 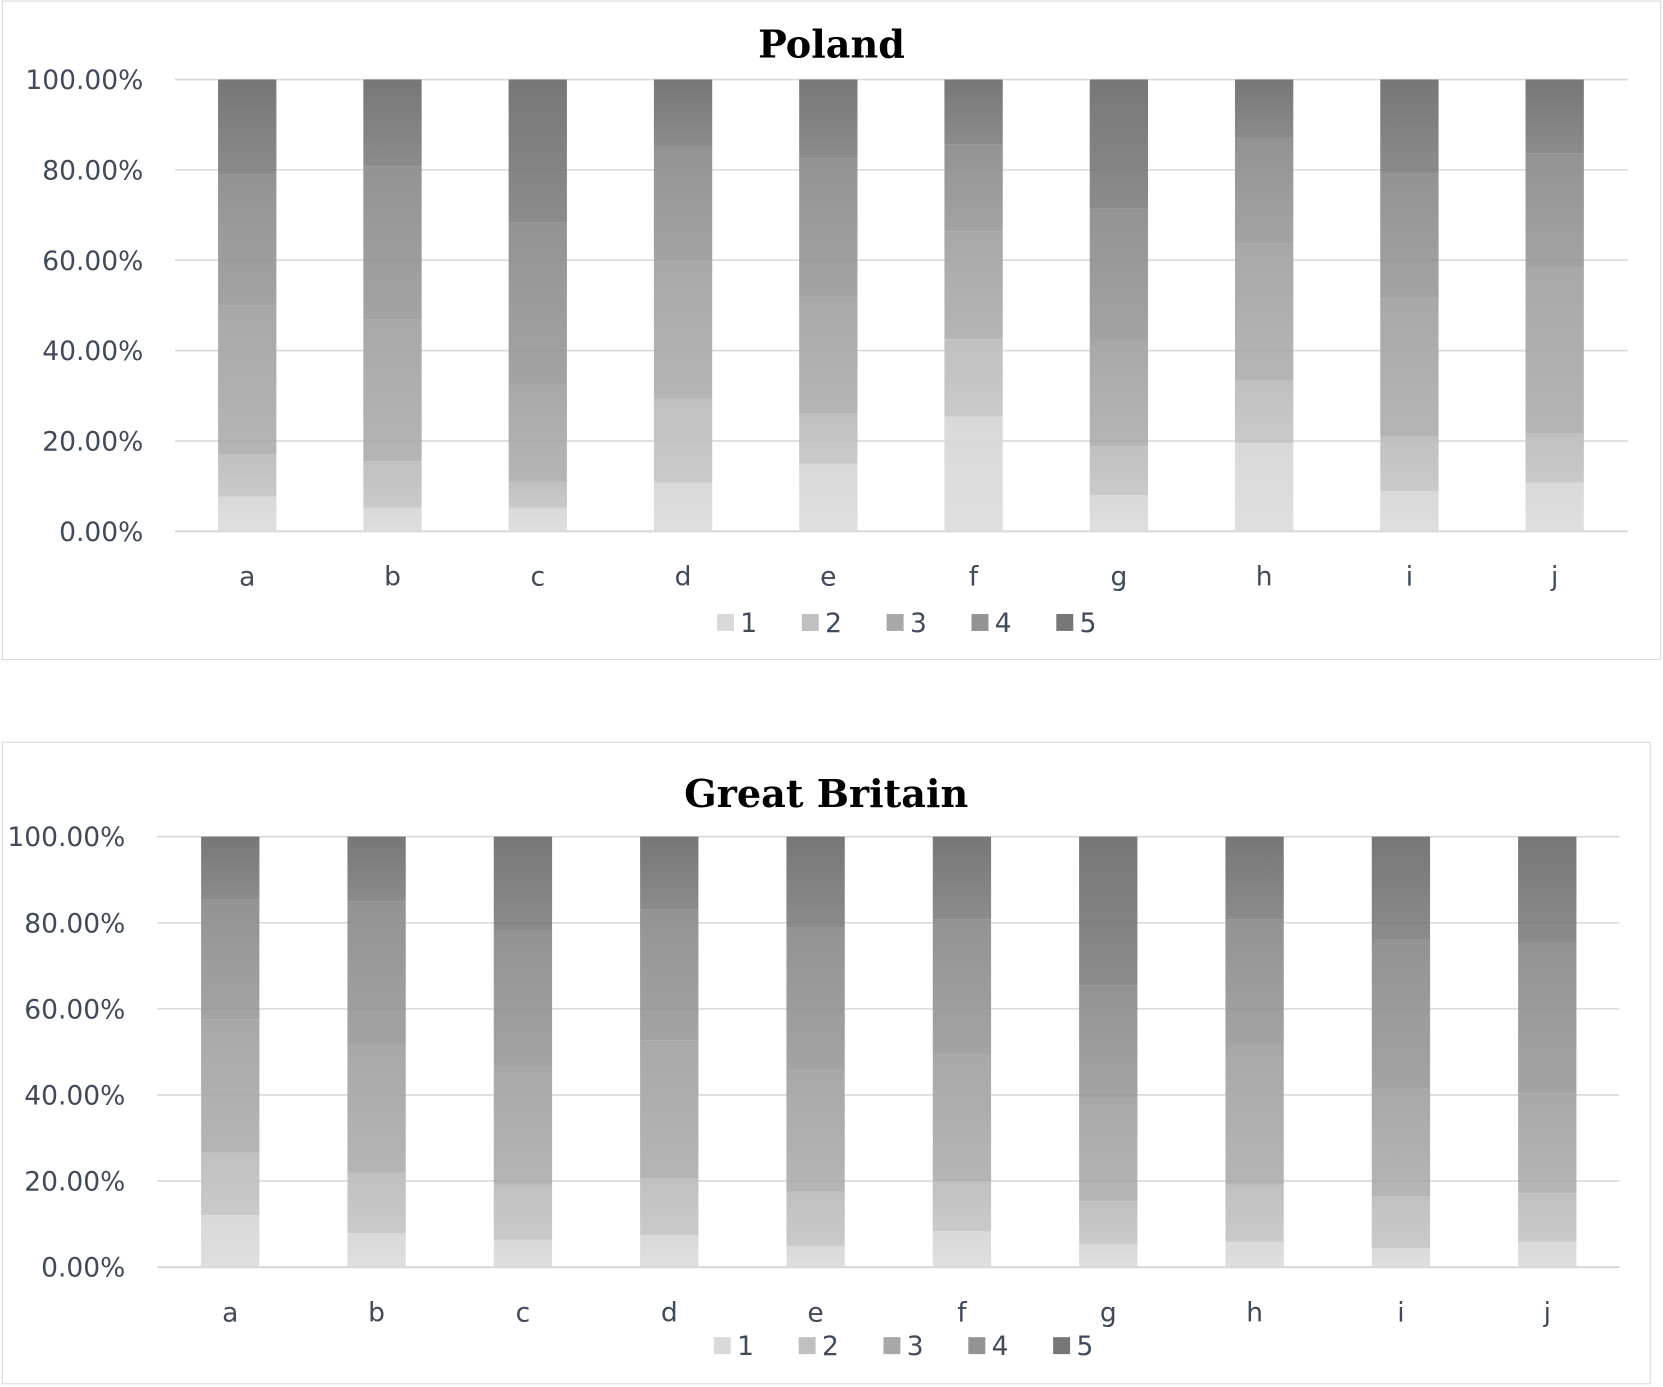 What do you see at coordinates (831, 44) in the screenshot?
I see `chart-title: Poland` at bounding box center [831, 44].